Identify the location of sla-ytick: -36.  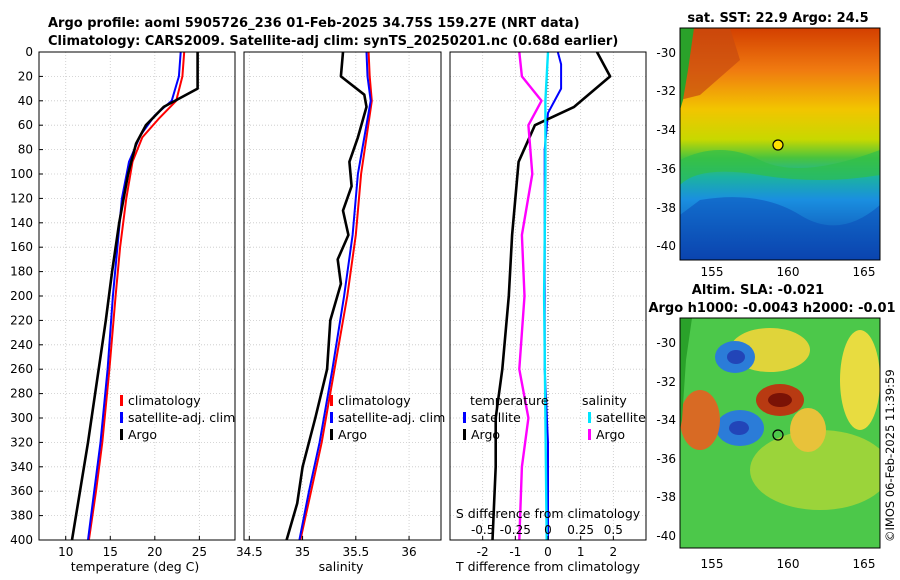
(666, 459).